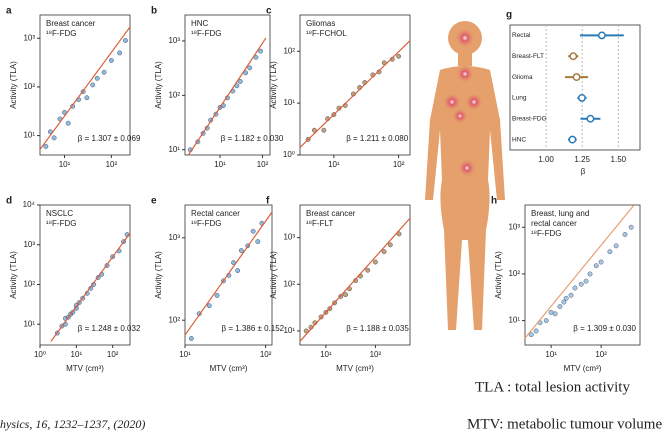 The width and height of the screenshot is (672, 438). I want to click on panel-letter: d, so click(9, 201).